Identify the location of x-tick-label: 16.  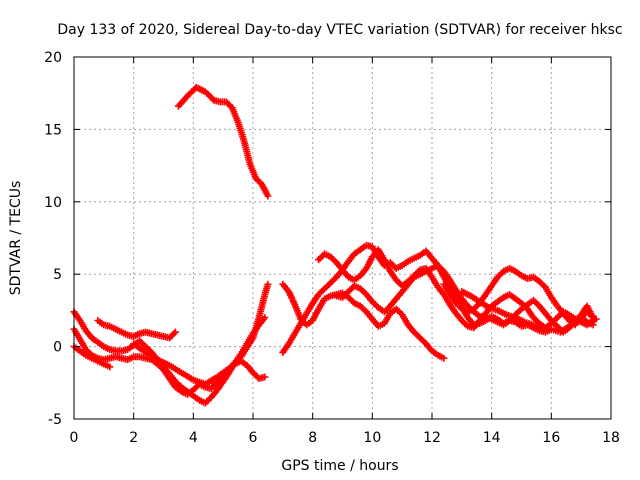
(551, 438).